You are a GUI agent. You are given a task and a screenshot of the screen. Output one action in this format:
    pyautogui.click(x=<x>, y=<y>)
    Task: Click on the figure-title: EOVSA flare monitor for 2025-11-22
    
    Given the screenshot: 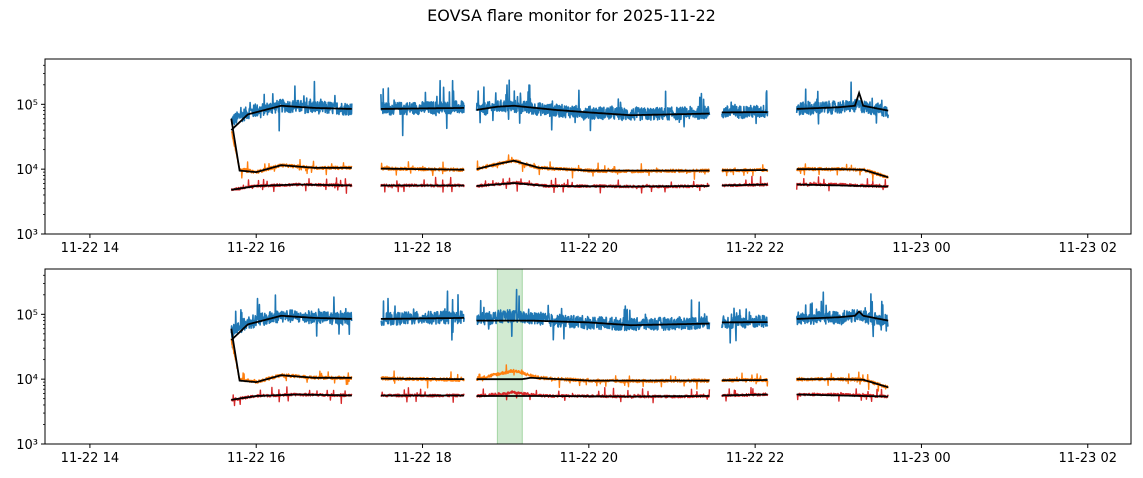 What is the action you would take?
    pyautogui.click(x=571, y=15)
    